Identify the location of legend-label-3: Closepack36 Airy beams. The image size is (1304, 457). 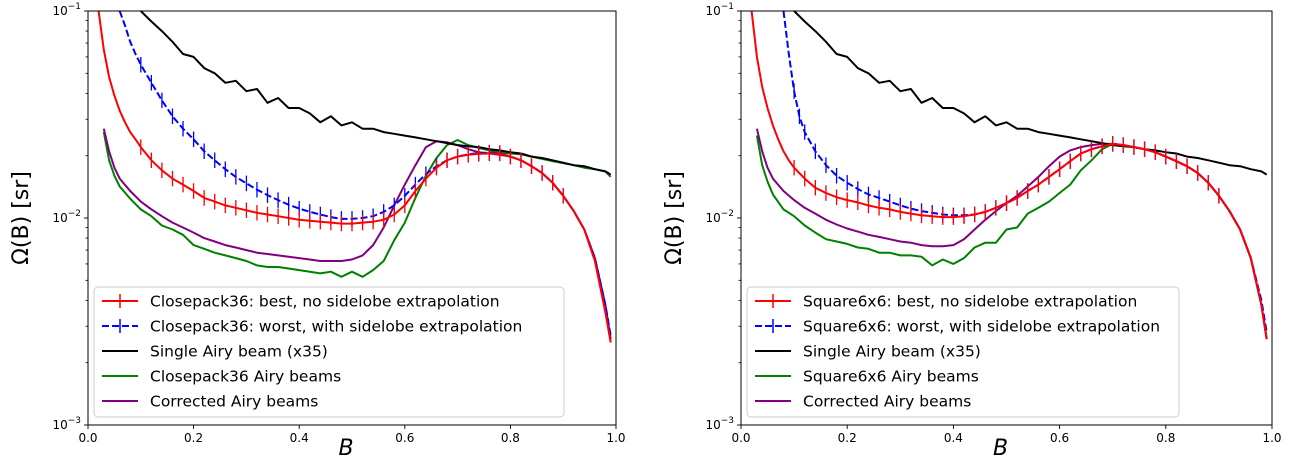
(245, 377).